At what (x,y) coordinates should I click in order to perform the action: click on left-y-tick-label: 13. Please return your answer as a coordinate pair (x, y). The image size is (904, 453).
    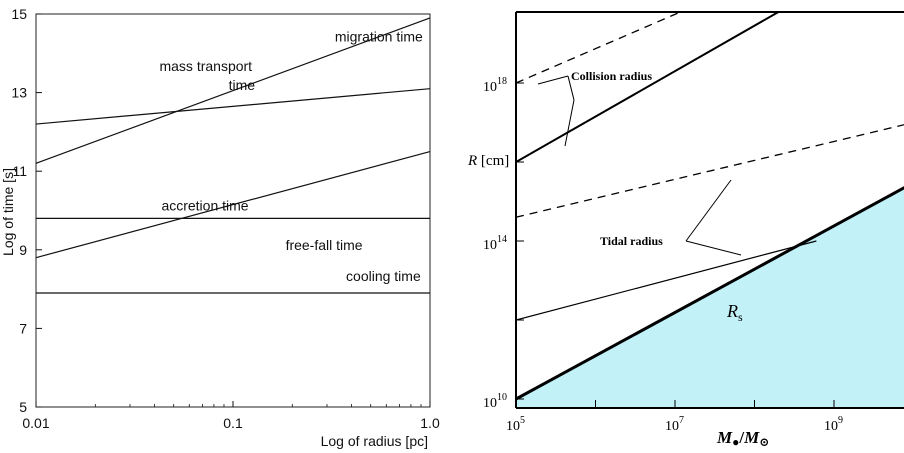
    Looking at the image, I should click on (19, 93).